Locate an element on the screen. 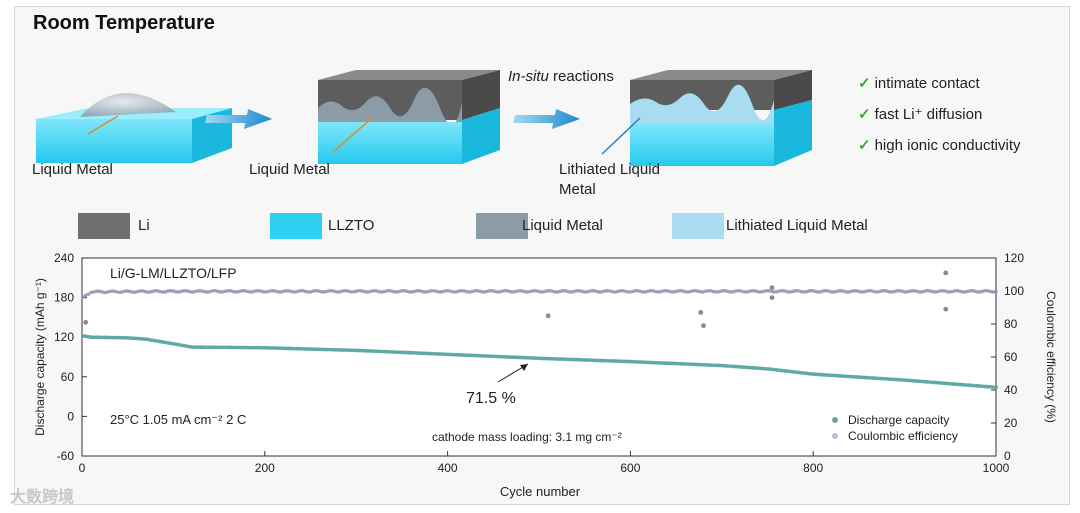 The height and width of the screenshot is (513, 1080). legend-marker-ce is located at coordinates (835, 436).